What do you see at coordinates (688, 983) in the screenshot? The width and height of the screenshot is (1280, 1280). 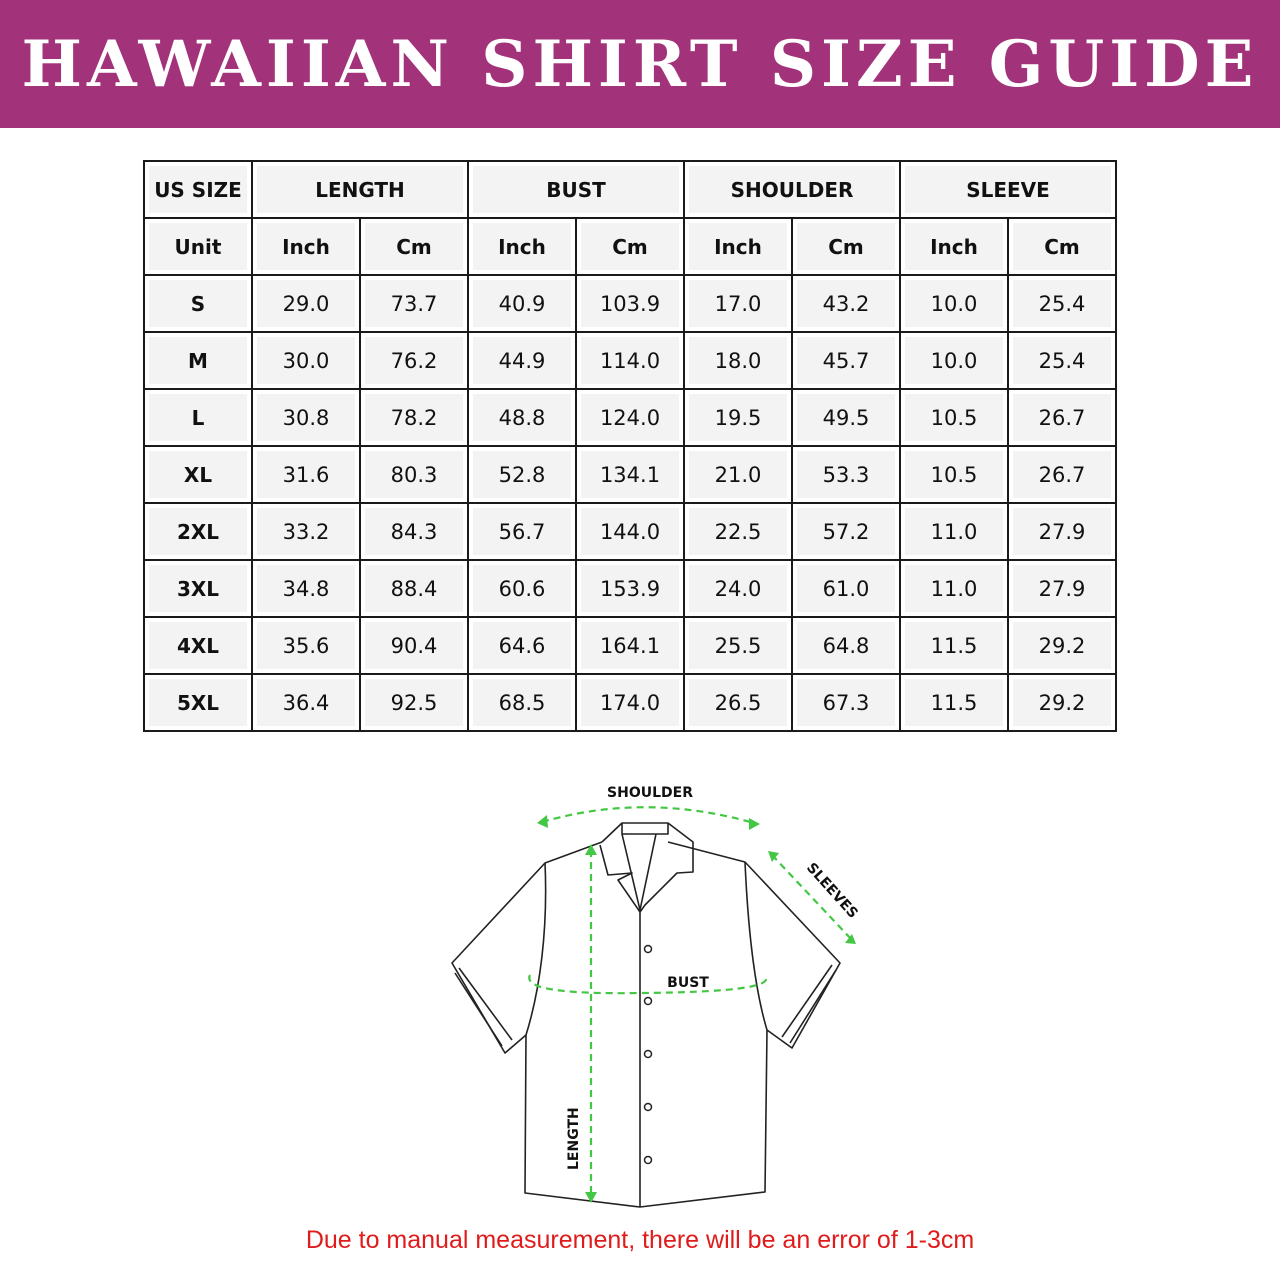 I see `bust-label: BUST` at bounding box center [688, 983].